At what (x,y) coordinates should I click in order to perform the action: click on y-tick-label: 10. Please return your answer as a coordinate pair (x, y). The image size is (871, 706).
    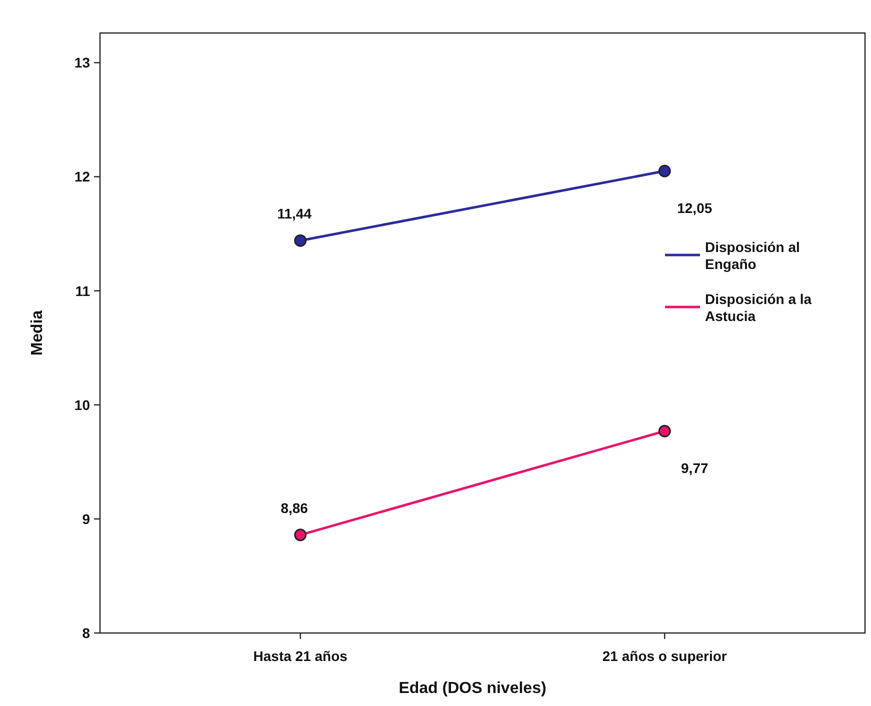
    Looking at the image, I should click on (82, 404).